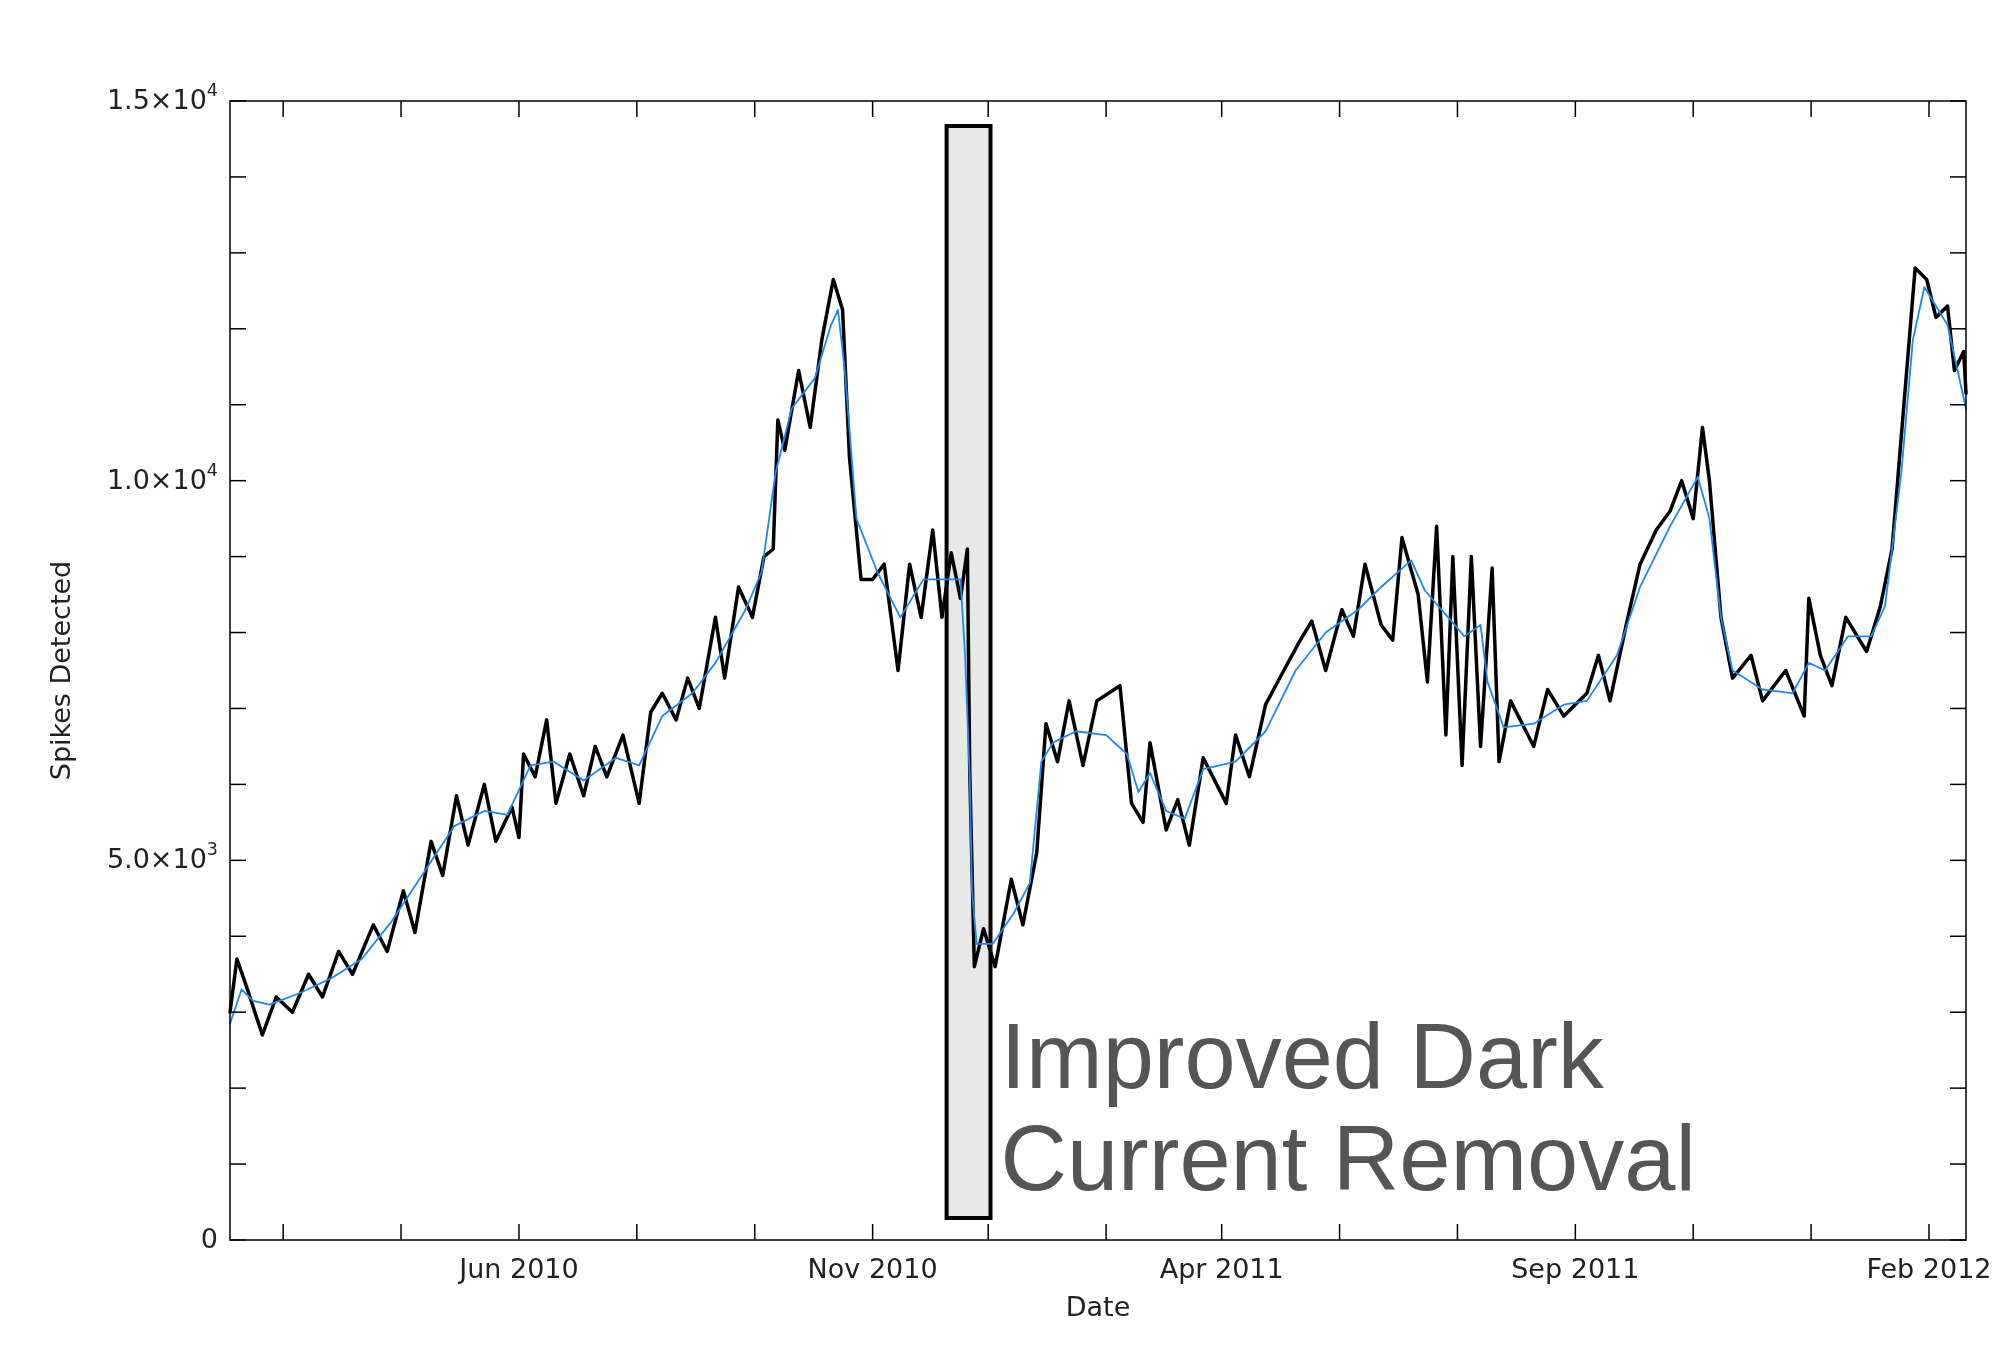 The width and height of the screenshot is (2008, 1348). Describe the element at coordinates (60, 670) in the screenshot. I see `y-axis-title: Spikes Detected` at that location.